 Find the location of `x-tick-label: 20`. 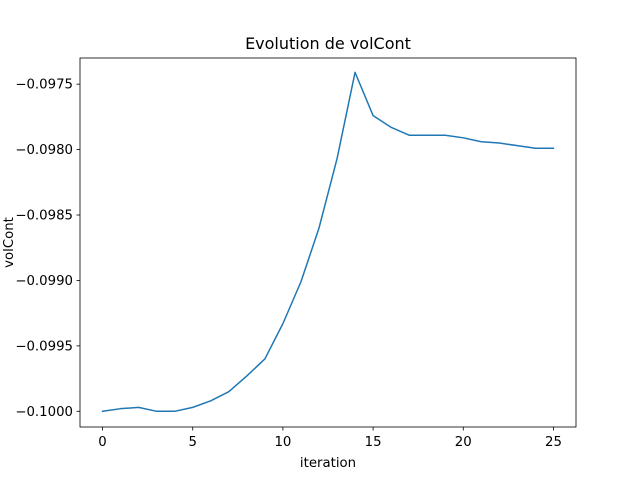

x-tick-label: 20 is located at coordinates (463, 442).